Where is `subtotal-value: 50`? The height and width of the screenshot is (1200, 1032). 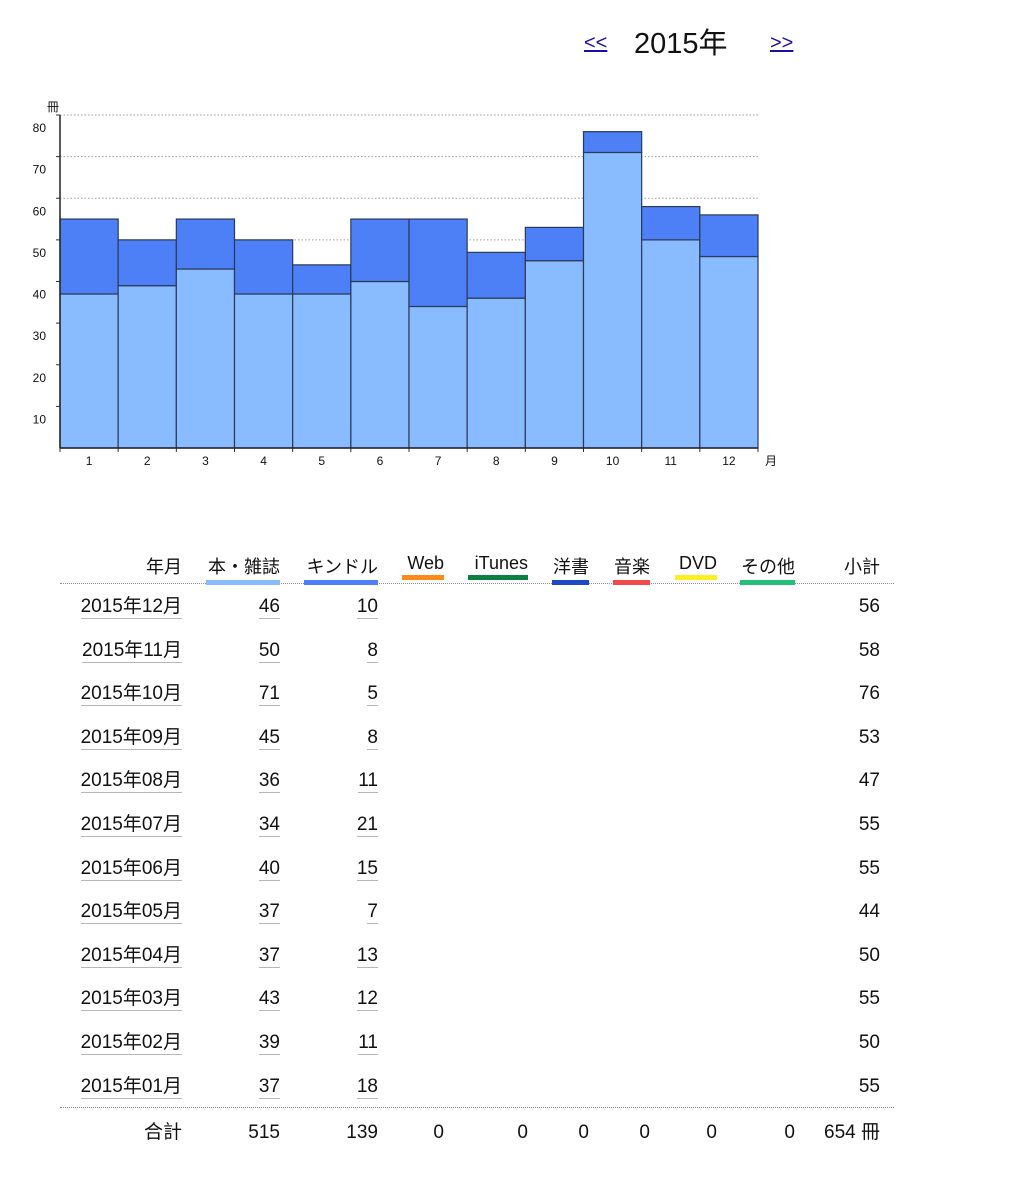 subtotal-value: 50 is located at coordinates (869, 955).